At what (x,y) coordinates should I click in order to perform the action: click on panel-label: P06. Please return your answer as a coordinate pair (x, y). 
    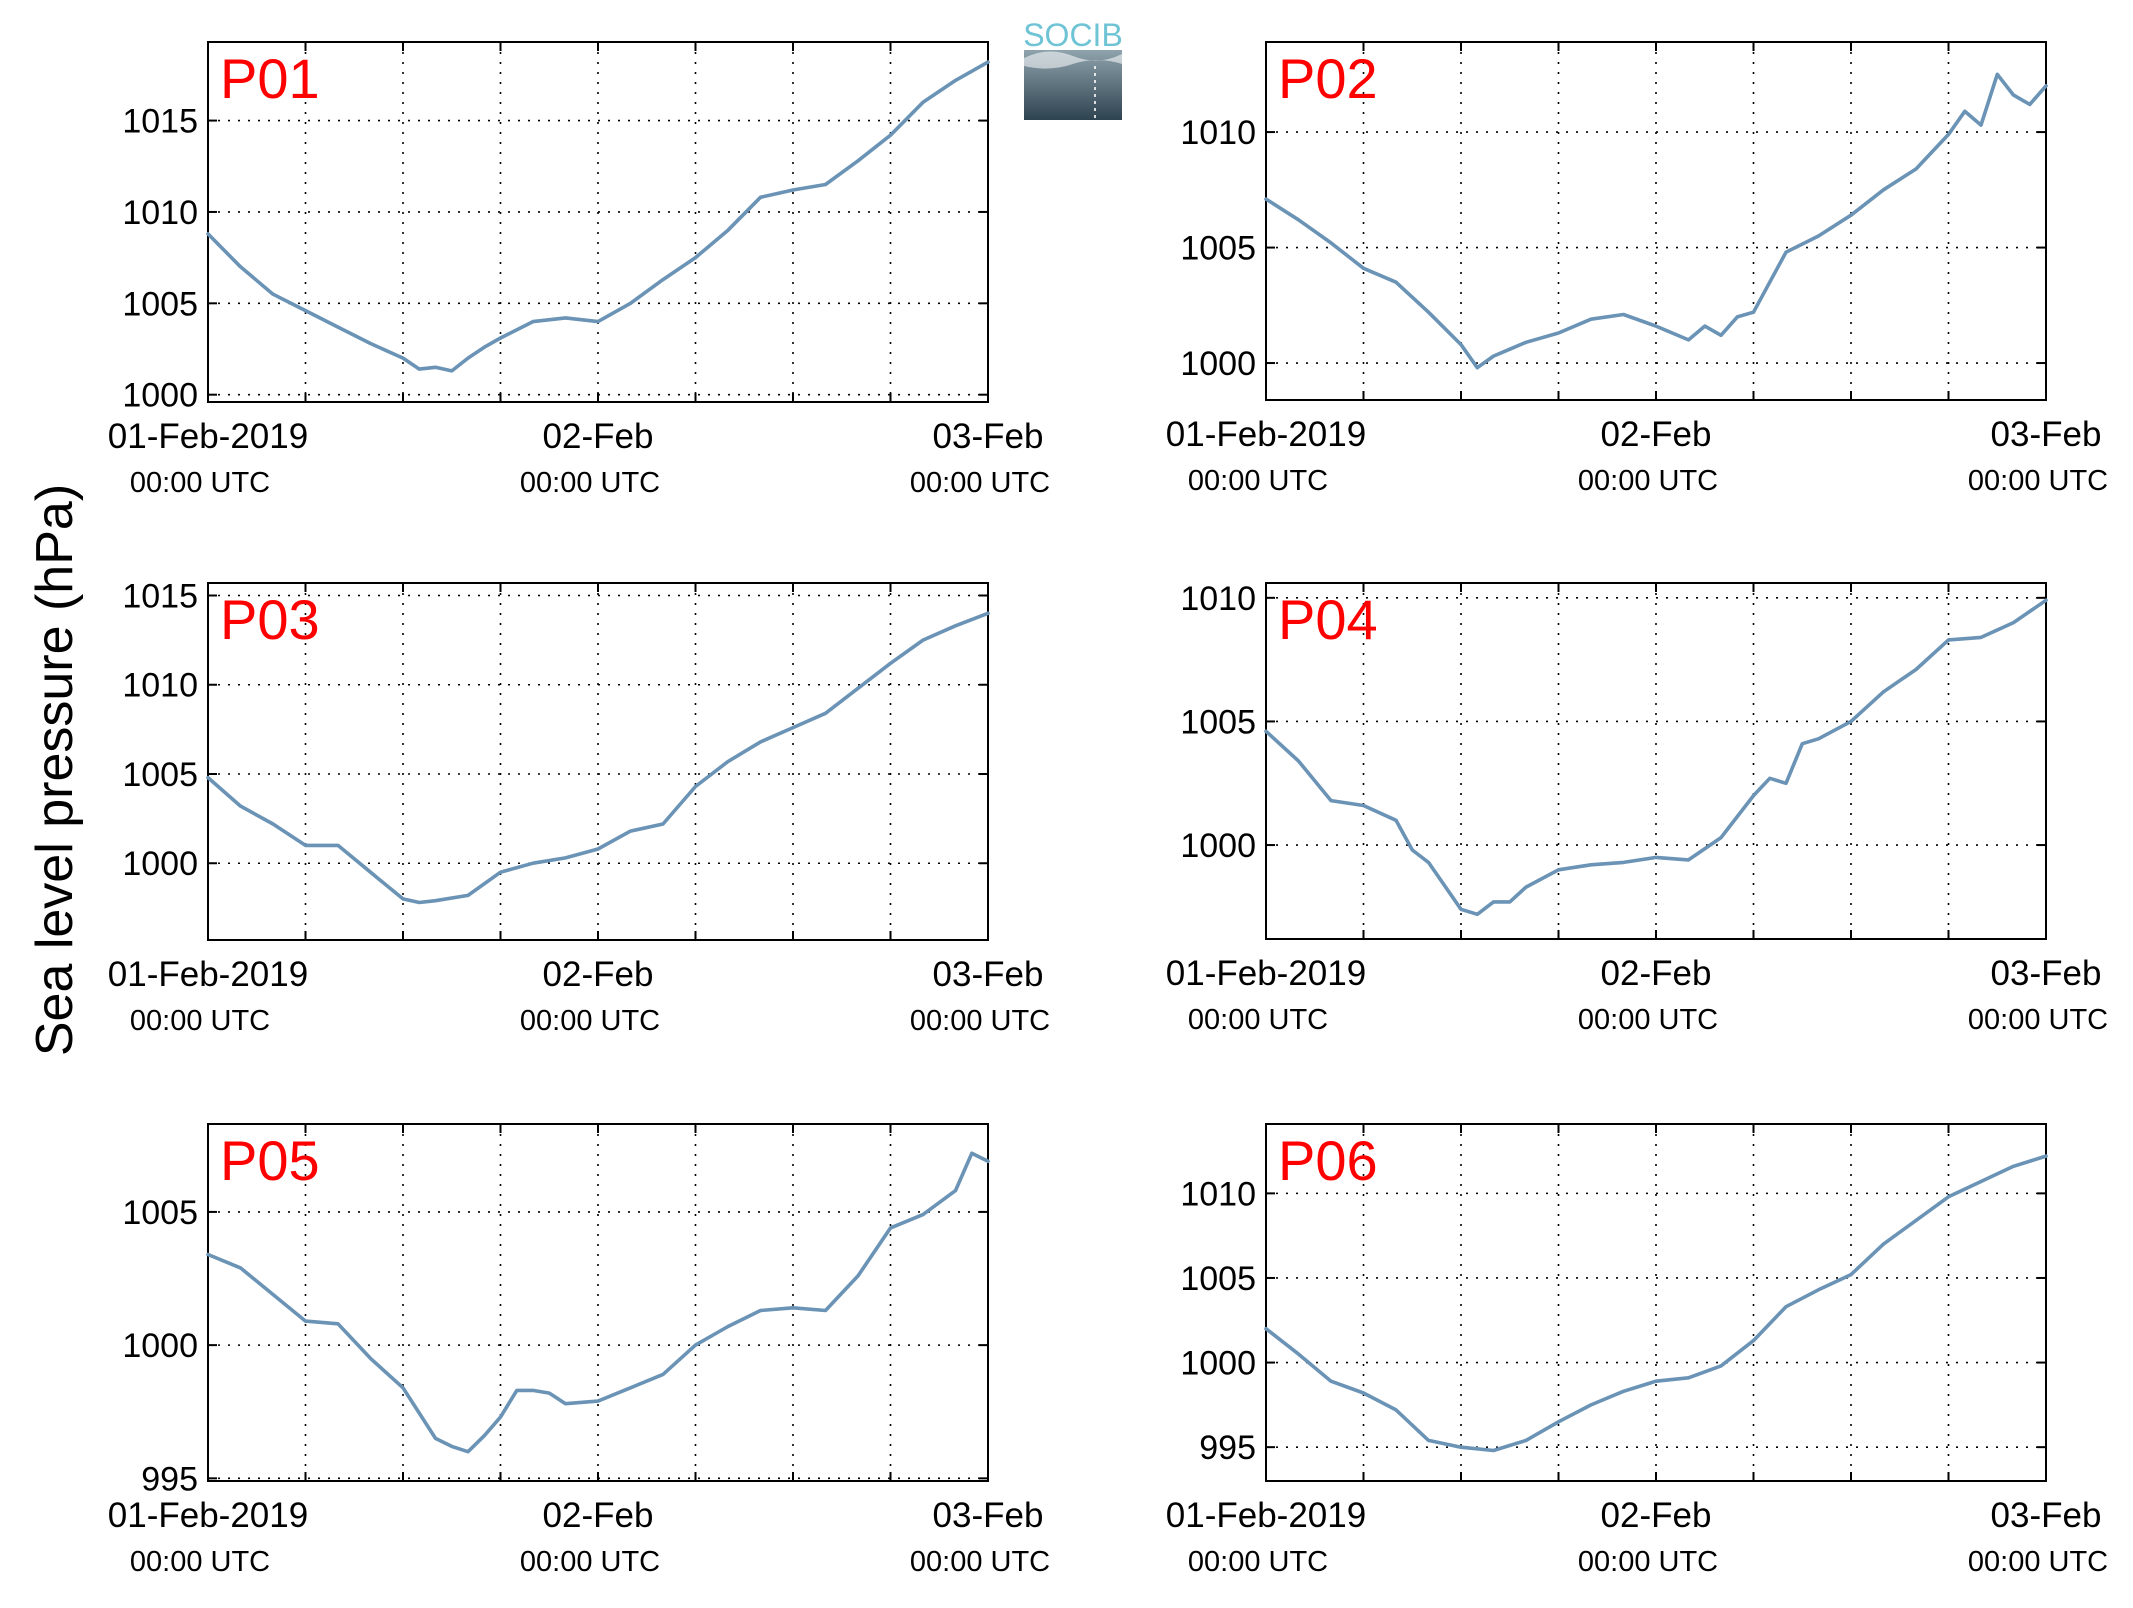
    Looking at the image, I should click on (1328, 1160).